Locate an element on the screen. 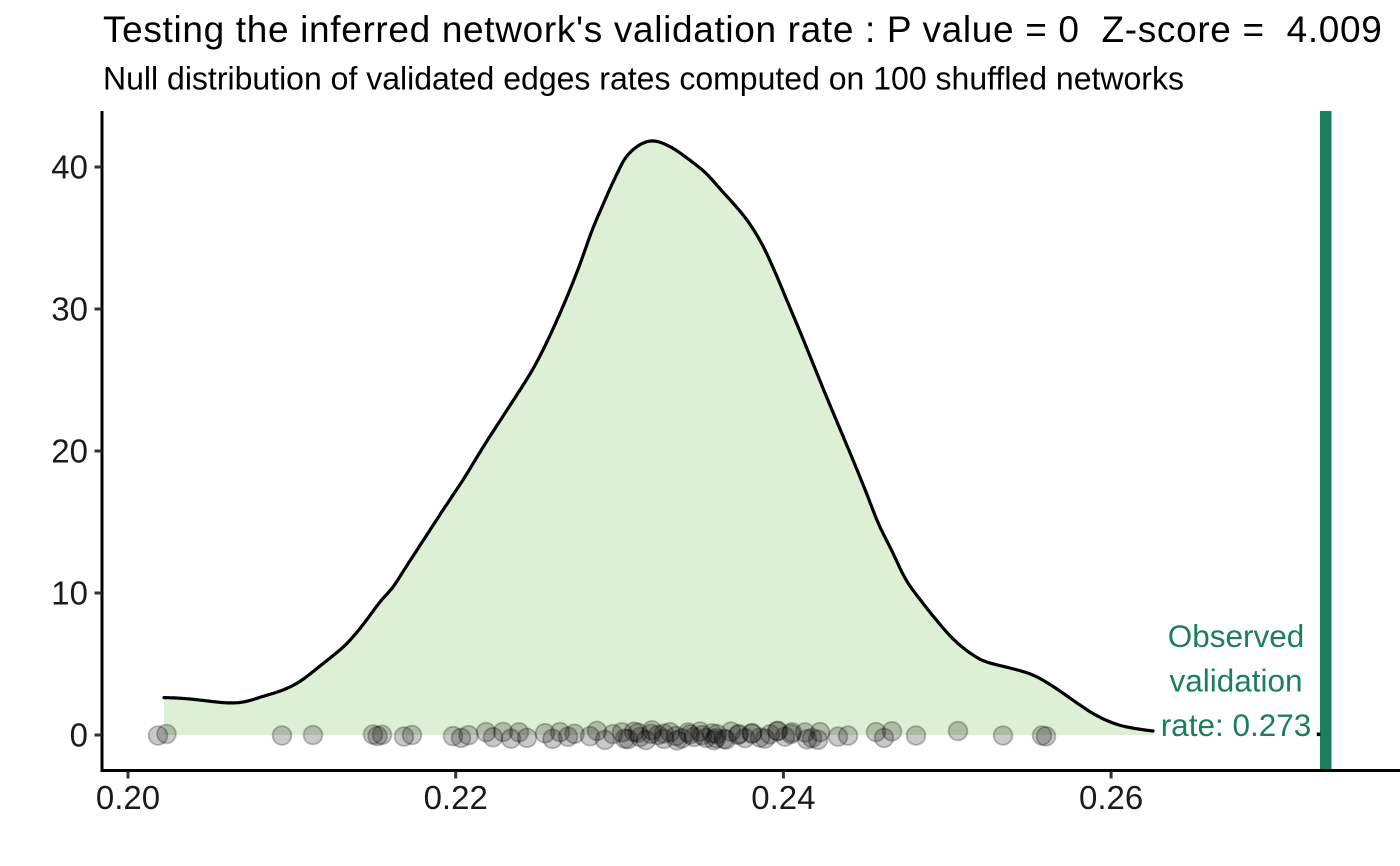  svg-text: 0.20 is located at coordinates (128, 797).